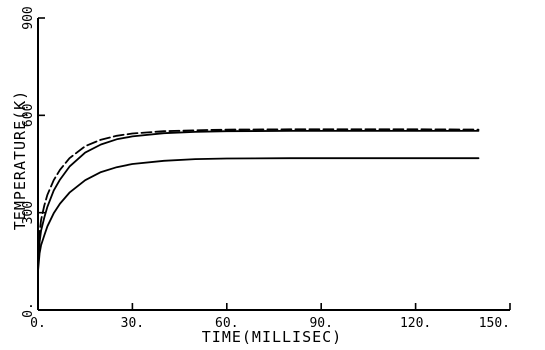 This screenshot has height=350, width=545. I want to click on x-axis-title: TIME(MILLISEC), so click(272, 337).